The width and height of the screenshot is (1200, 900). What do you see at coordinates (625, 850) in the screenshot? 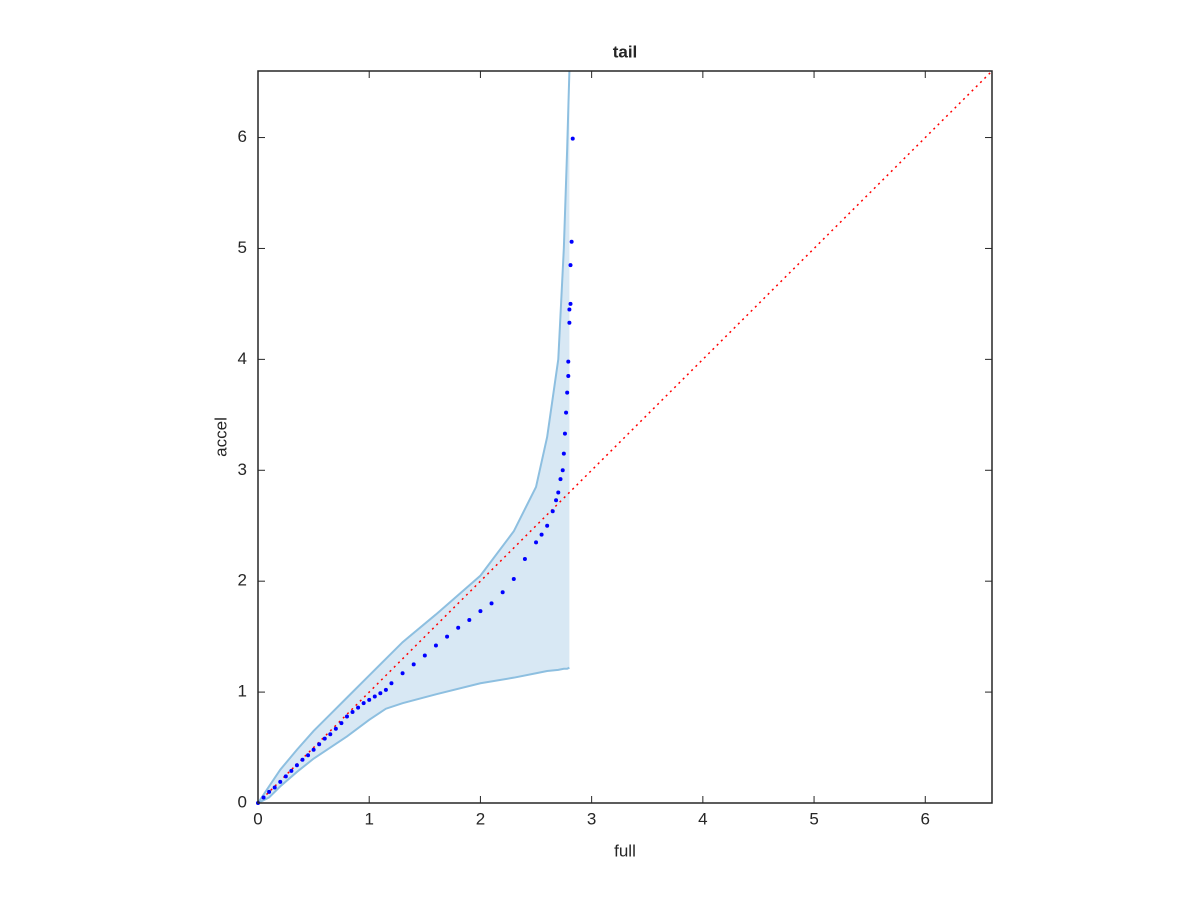
I see `x-axis-label: full` at bounding box center [625, 850].